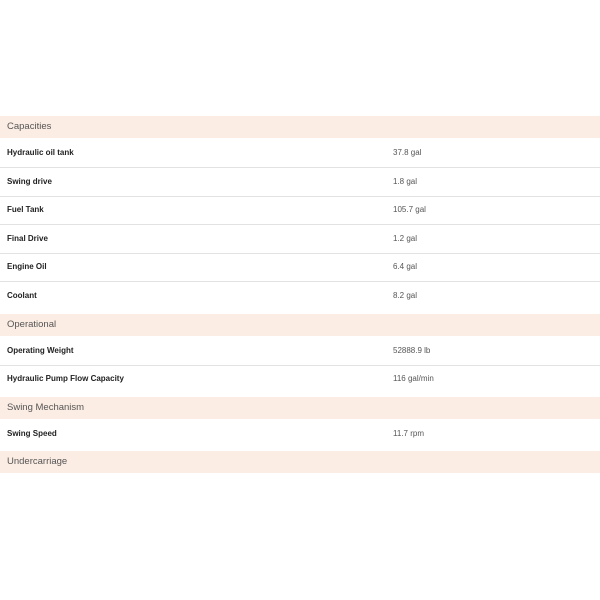 This screenshot has width=600, height=600. I want to click on spec-row: Operating Weight 52888.9 lb, so click(300, 351).